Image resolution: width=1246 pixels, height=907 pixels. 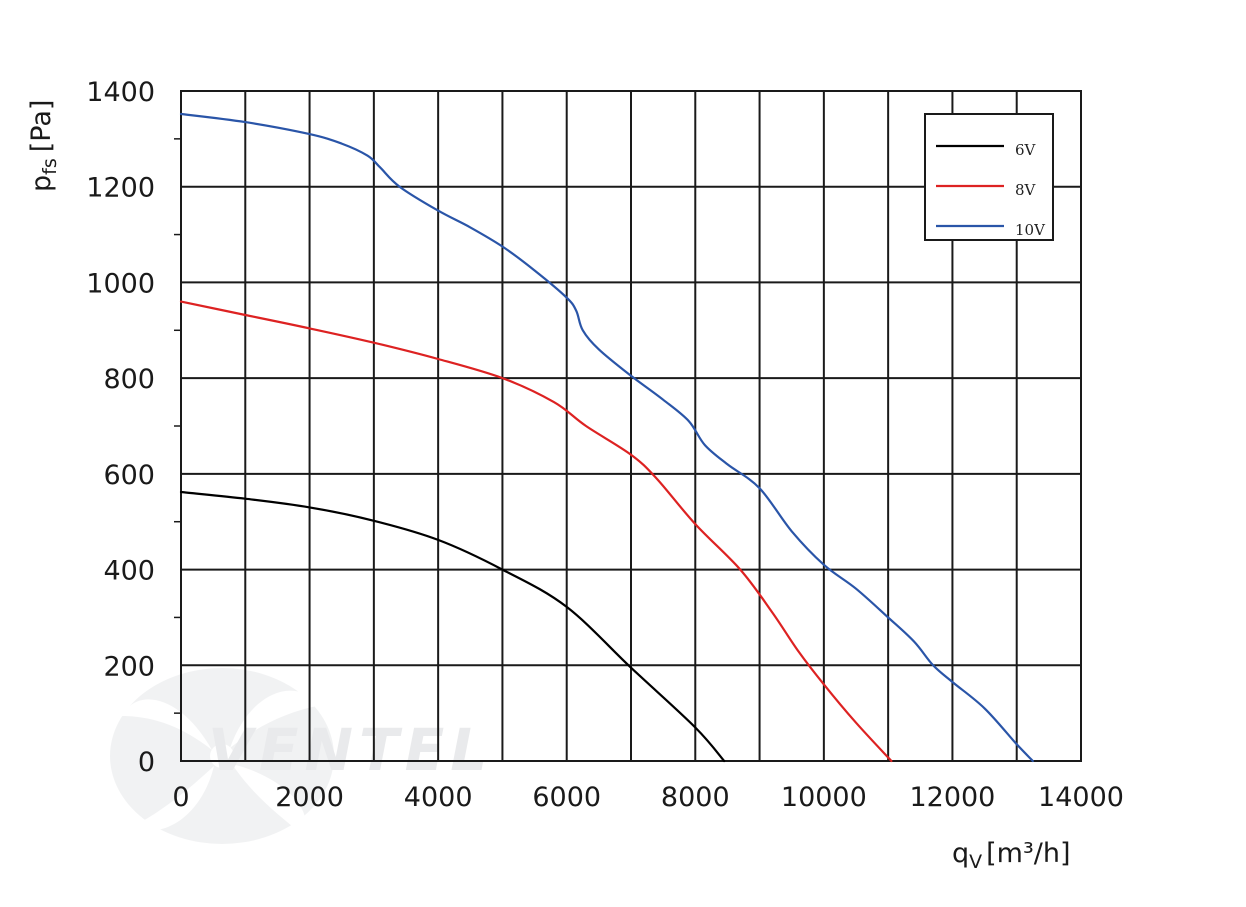 I want to click on x-tick-labels: 0 2000 4000 6000 8000 10000 12000 14000, so click(x=648, y=797).